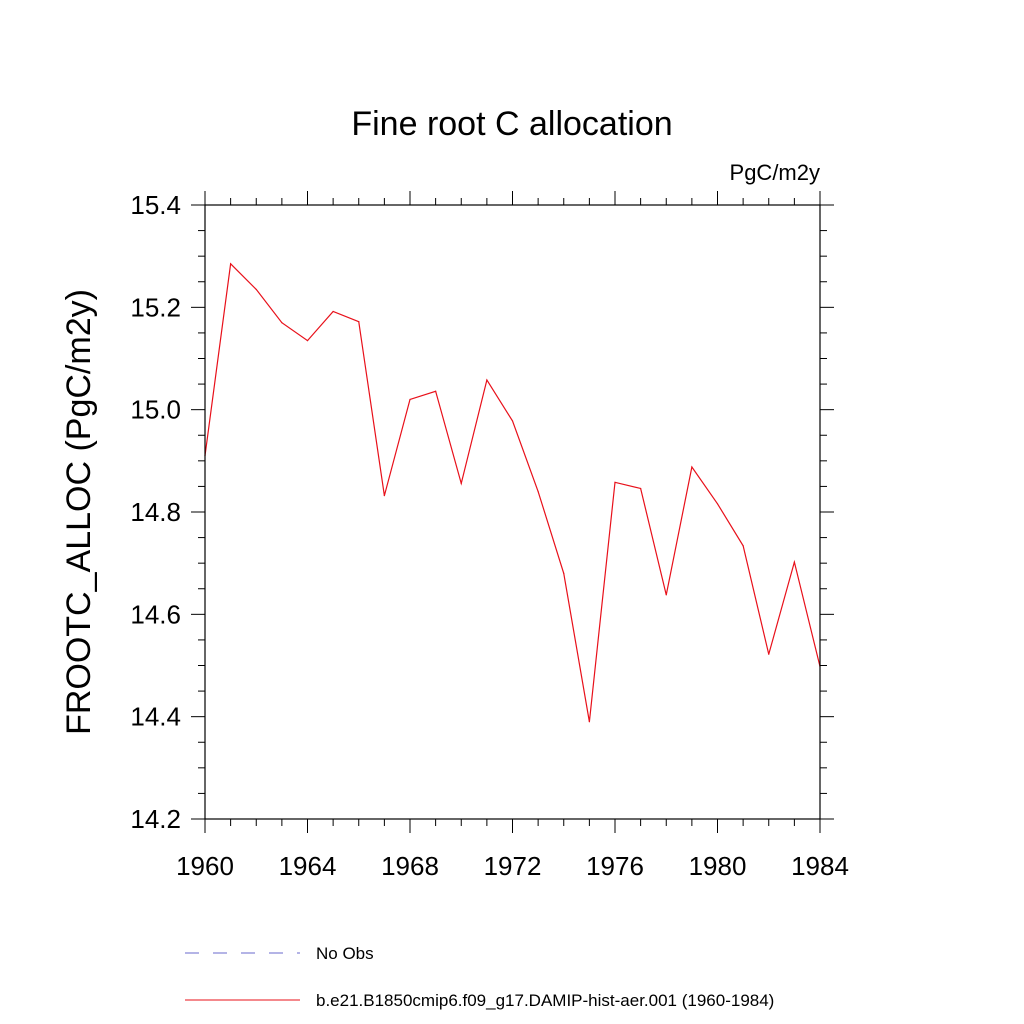 The height and width of the screenshot is (1024, 1024). I want to click on x-tick-label: 1976, so click(615, 866).